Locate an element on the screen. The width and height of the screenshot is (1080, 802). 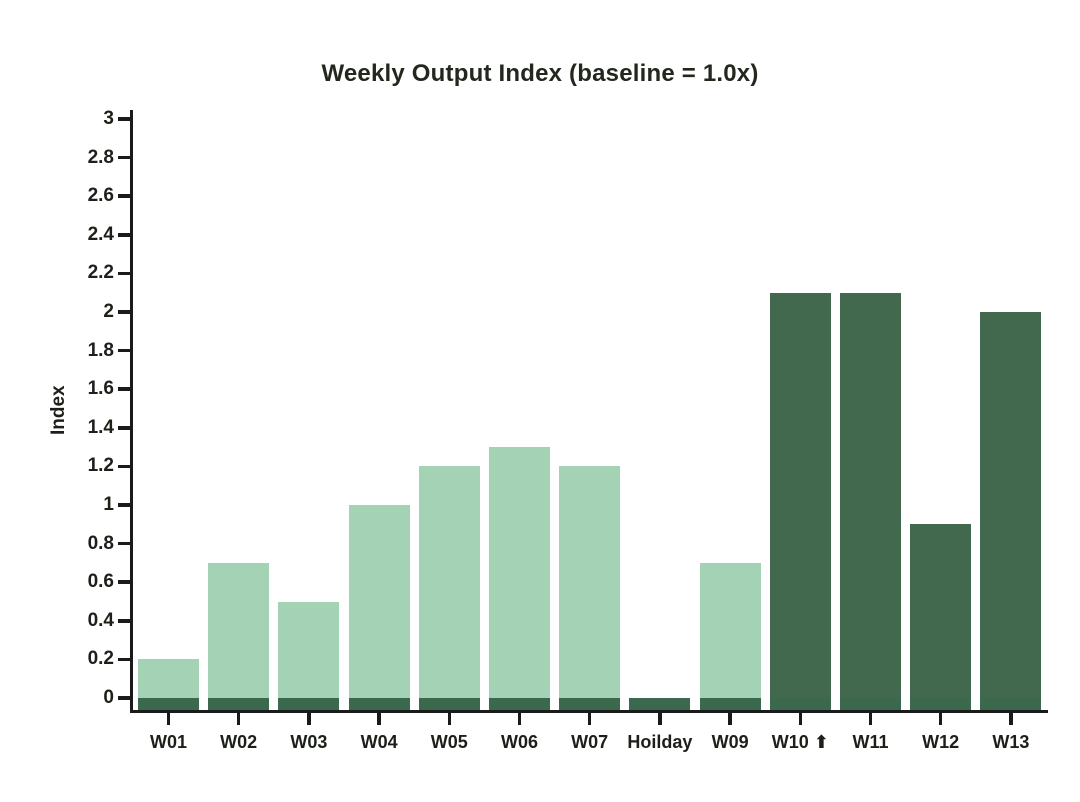
bar-w04 is located at coordinates (379, 607).